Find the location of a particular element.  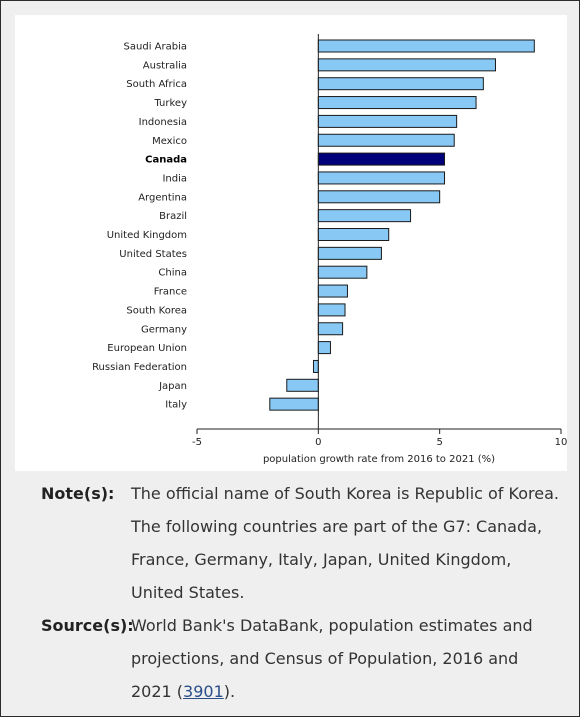

bar-brazil is located at coordinates (364, 216).